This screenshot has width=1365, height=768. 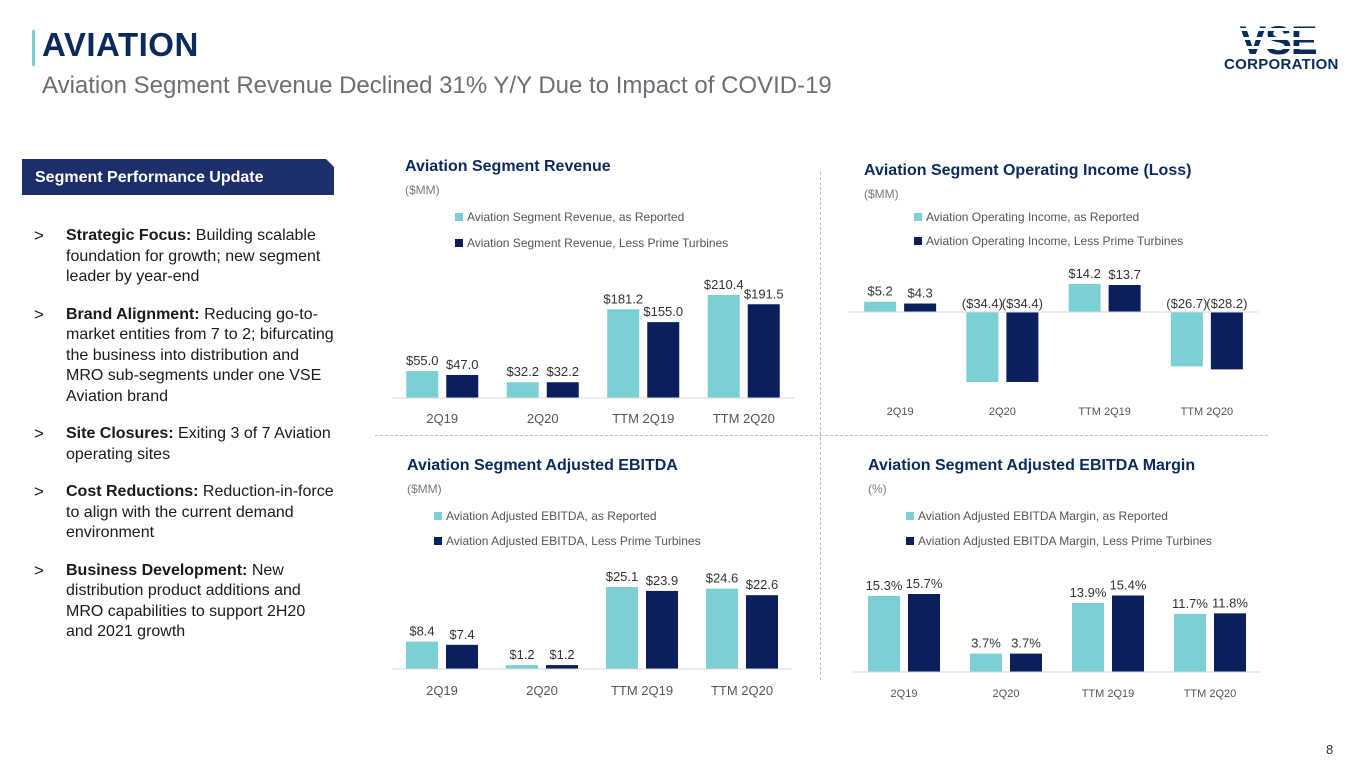 I want to click on bullet-text: Exiting 3 of 7 Aviation operating sites, so click(x=198, y=444).